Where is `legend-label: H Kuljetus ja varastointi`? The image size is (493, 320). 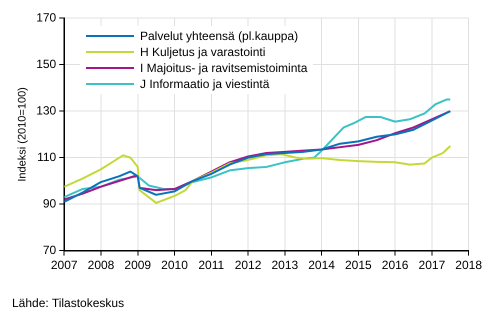
legend-label: H Kuljetus ja varastointi is located at coordinates (203, 52).